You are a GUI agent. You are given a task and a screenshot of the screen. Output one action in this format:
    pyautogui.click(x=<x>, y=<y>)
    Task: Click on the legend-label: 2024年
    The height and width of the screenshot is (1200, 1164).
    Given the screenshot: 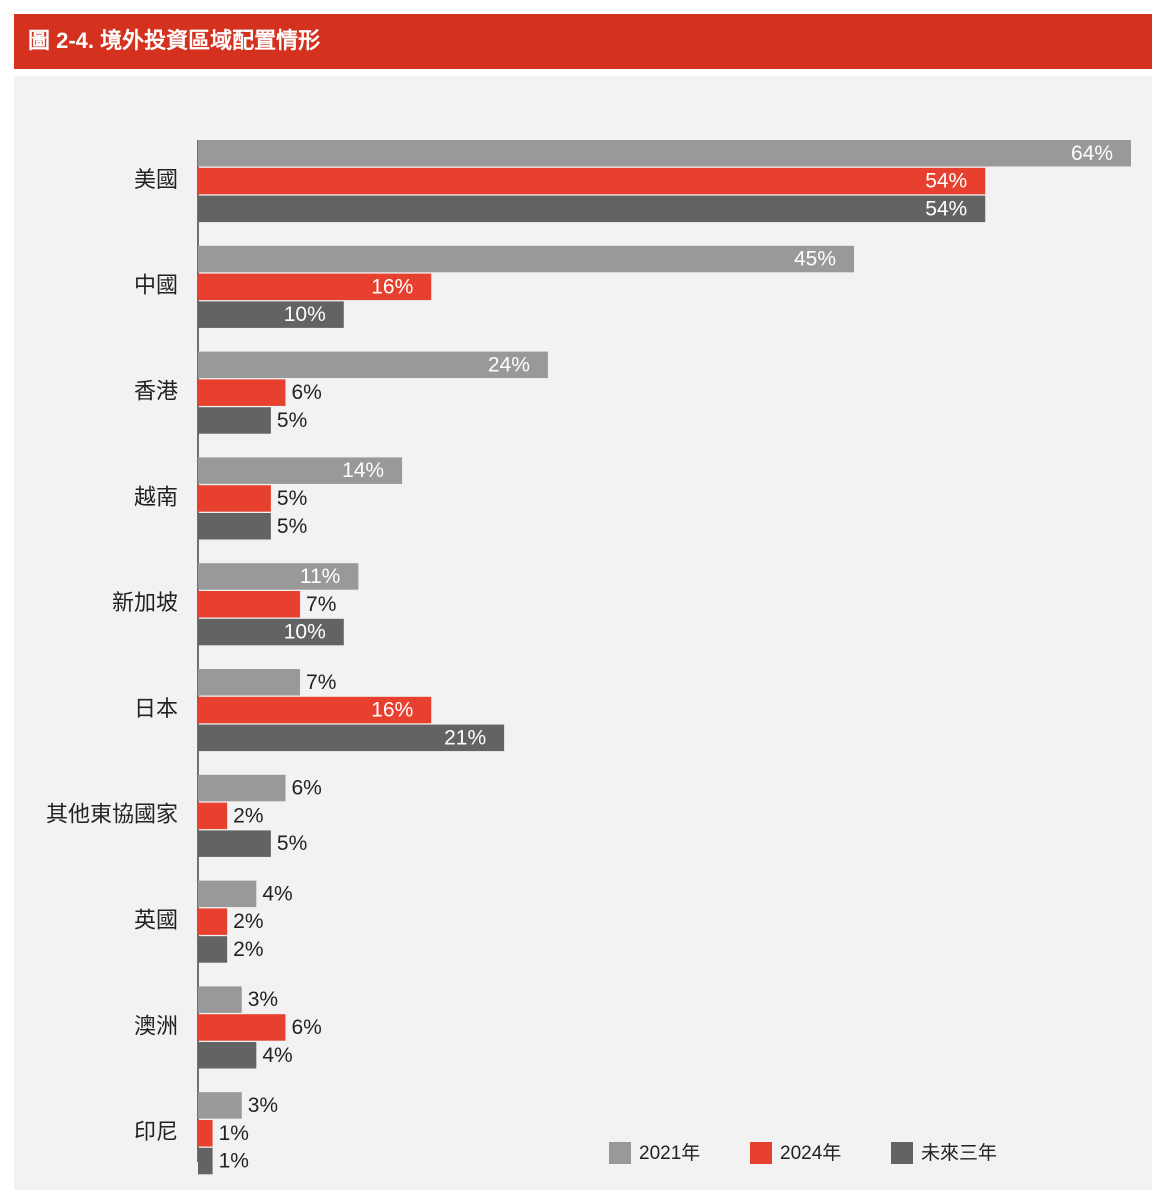 What is the action you would take?
    pyautogui.click(x=810, y=1153)
    